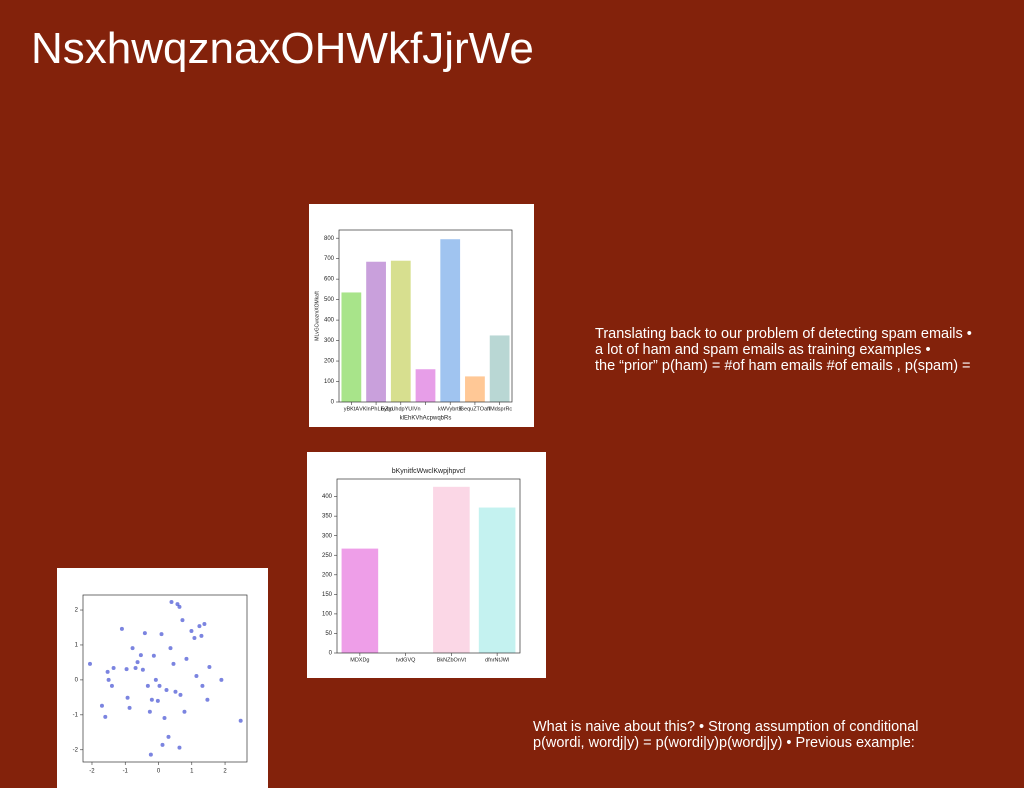 The width and height of the screenshot is (1024, 788). I want to click on y-tick-label: 500, so click(329, 300).